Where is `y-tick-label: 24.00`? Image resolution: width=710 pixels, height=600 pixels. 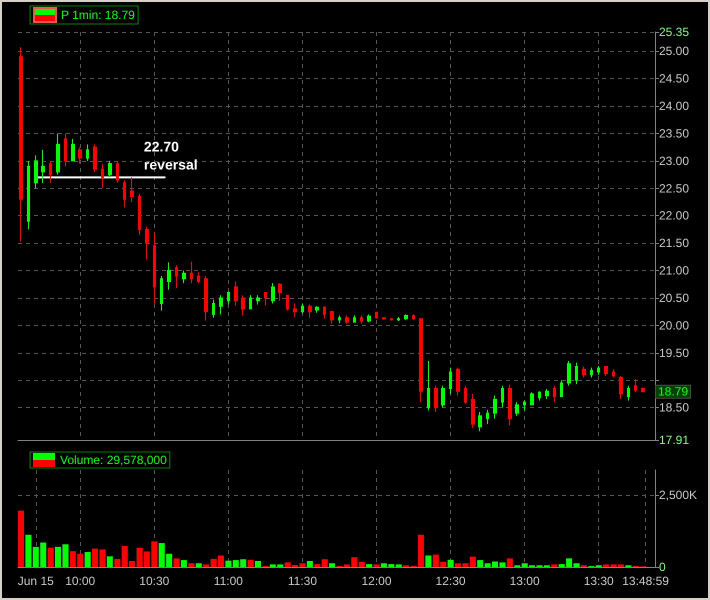
y-tick-label: 24.00 is located at coordinates (674, 106).